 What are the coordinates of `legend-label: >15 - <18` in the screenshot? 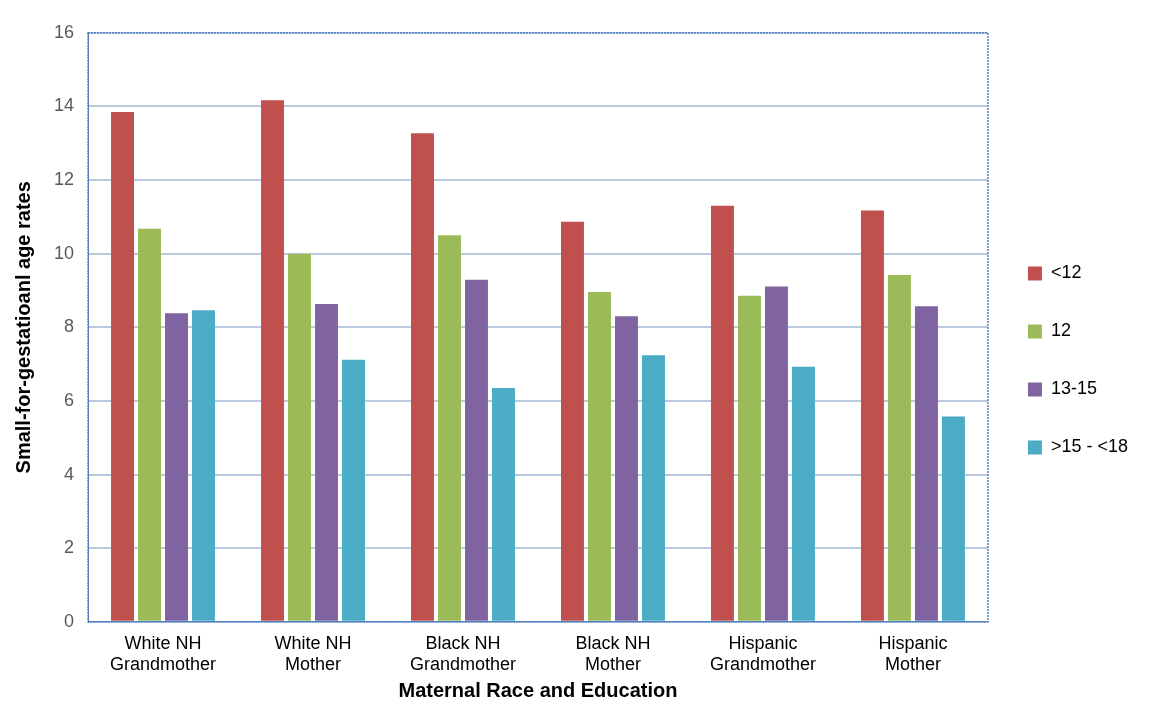 It's located at (1089, 446).